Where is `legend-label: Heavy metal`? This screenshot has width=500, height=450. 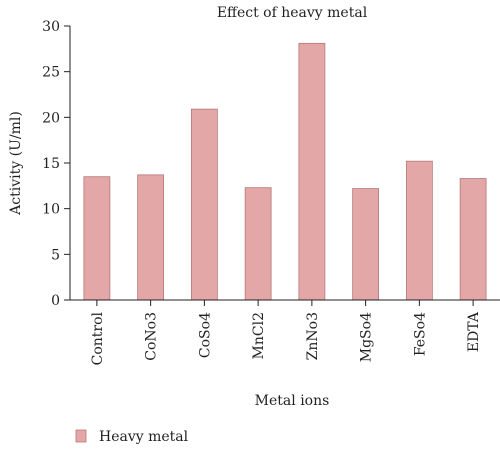
legend-label: Heavy metal is located at coordinates (144, 437).